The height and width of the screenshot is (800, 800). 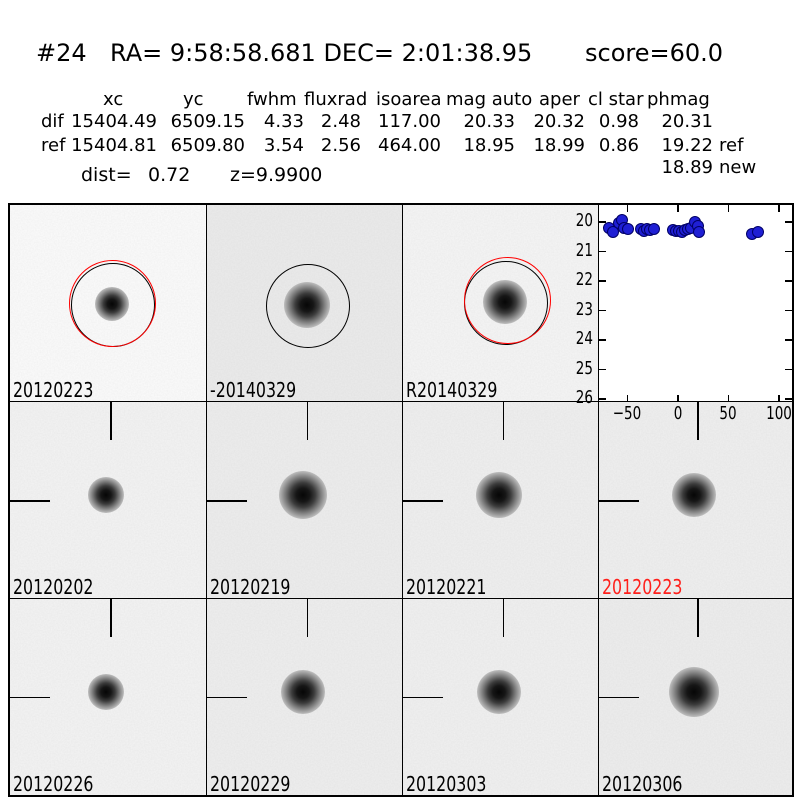 What do you see at coordinates (687, 167) in the screenshot?
I see `phmag-extra-value: 18.89` at bounding box center [687, 167].